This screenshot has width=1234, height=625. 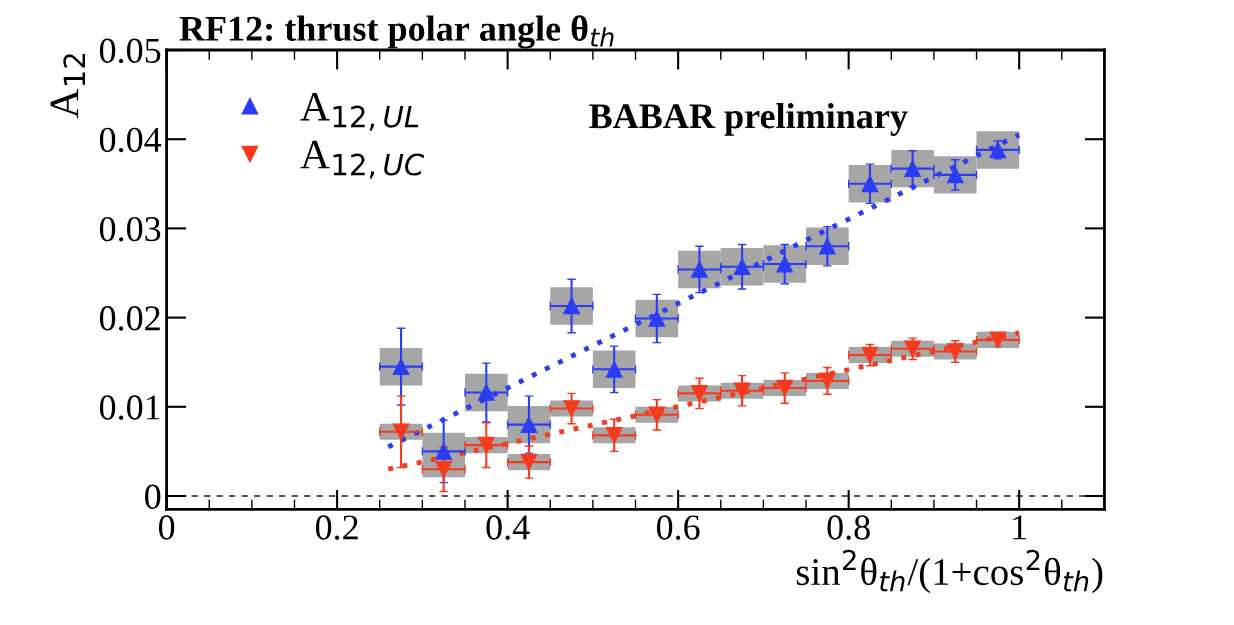 What do you see at coordinates (129, 318) in the screenshot?
I see `y-tick-label: 0.02` at bounding box center [129, 318].